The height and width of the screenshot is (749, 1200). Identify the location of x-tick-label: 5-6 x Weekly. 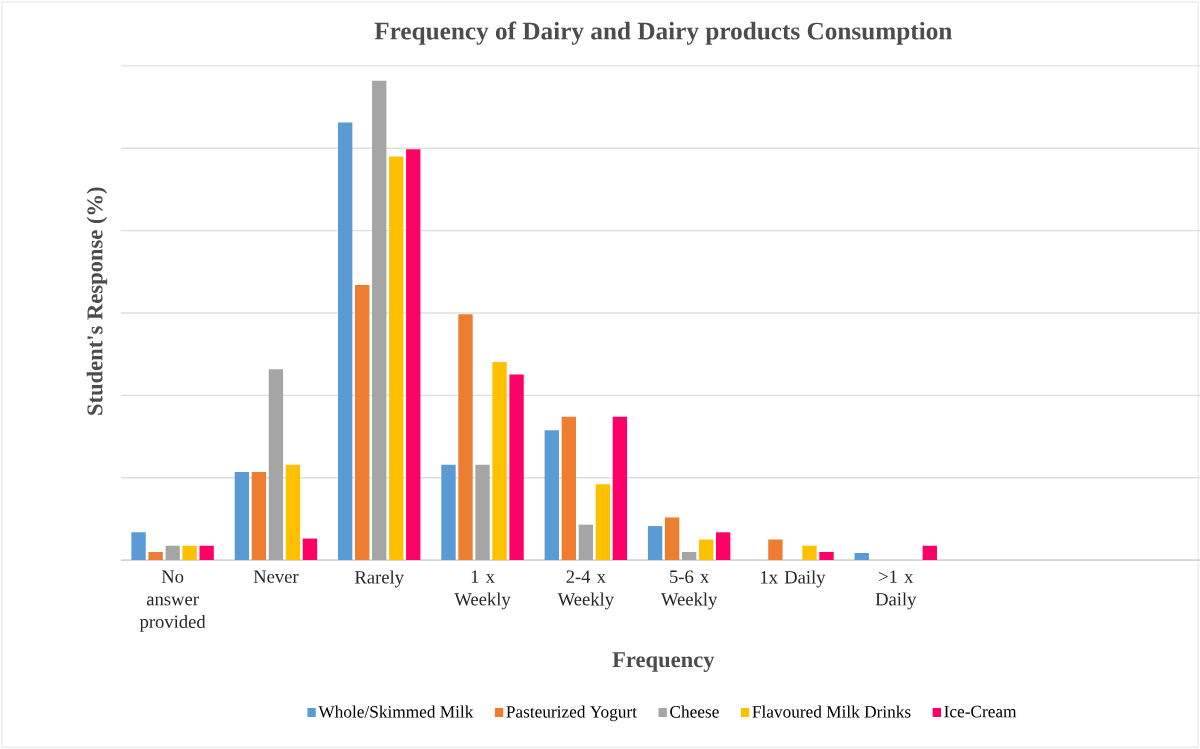
(689, 590).